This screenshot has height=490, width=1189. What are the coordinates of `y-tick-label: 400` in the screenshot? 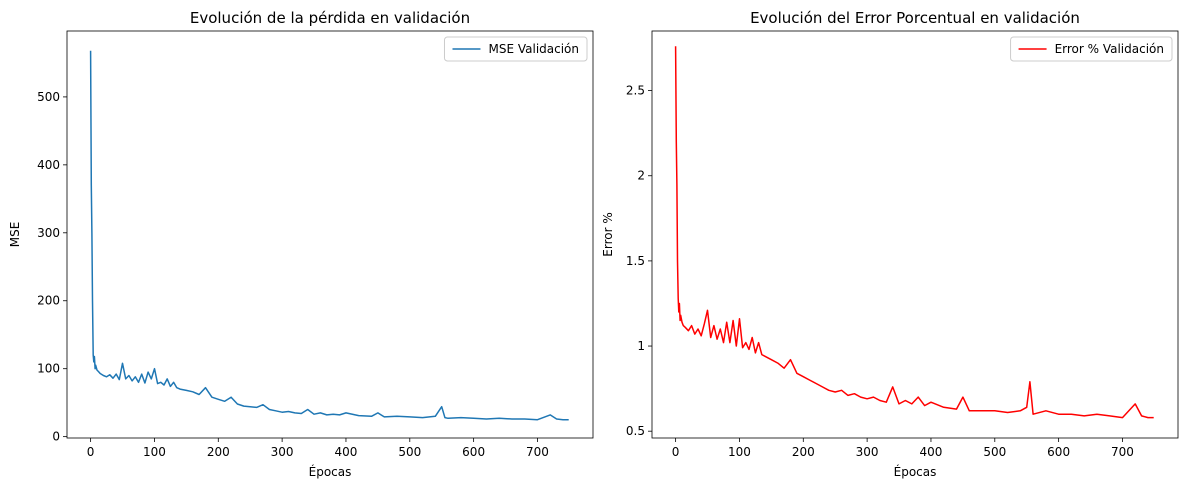 It's located at (48, 165).